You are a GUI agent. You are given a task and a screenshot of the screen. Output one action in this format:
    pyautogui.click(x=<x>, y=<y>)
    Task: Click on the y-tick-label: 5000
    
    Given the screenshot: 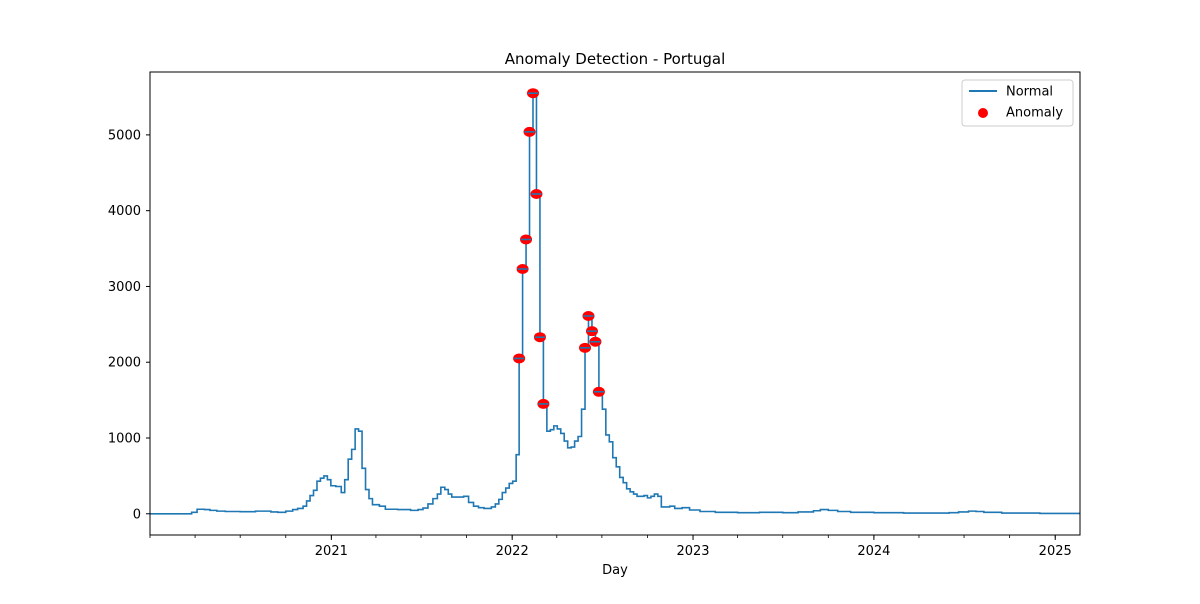 What is the action you would take?
    pyautogui.click(x=124, y=135)
    